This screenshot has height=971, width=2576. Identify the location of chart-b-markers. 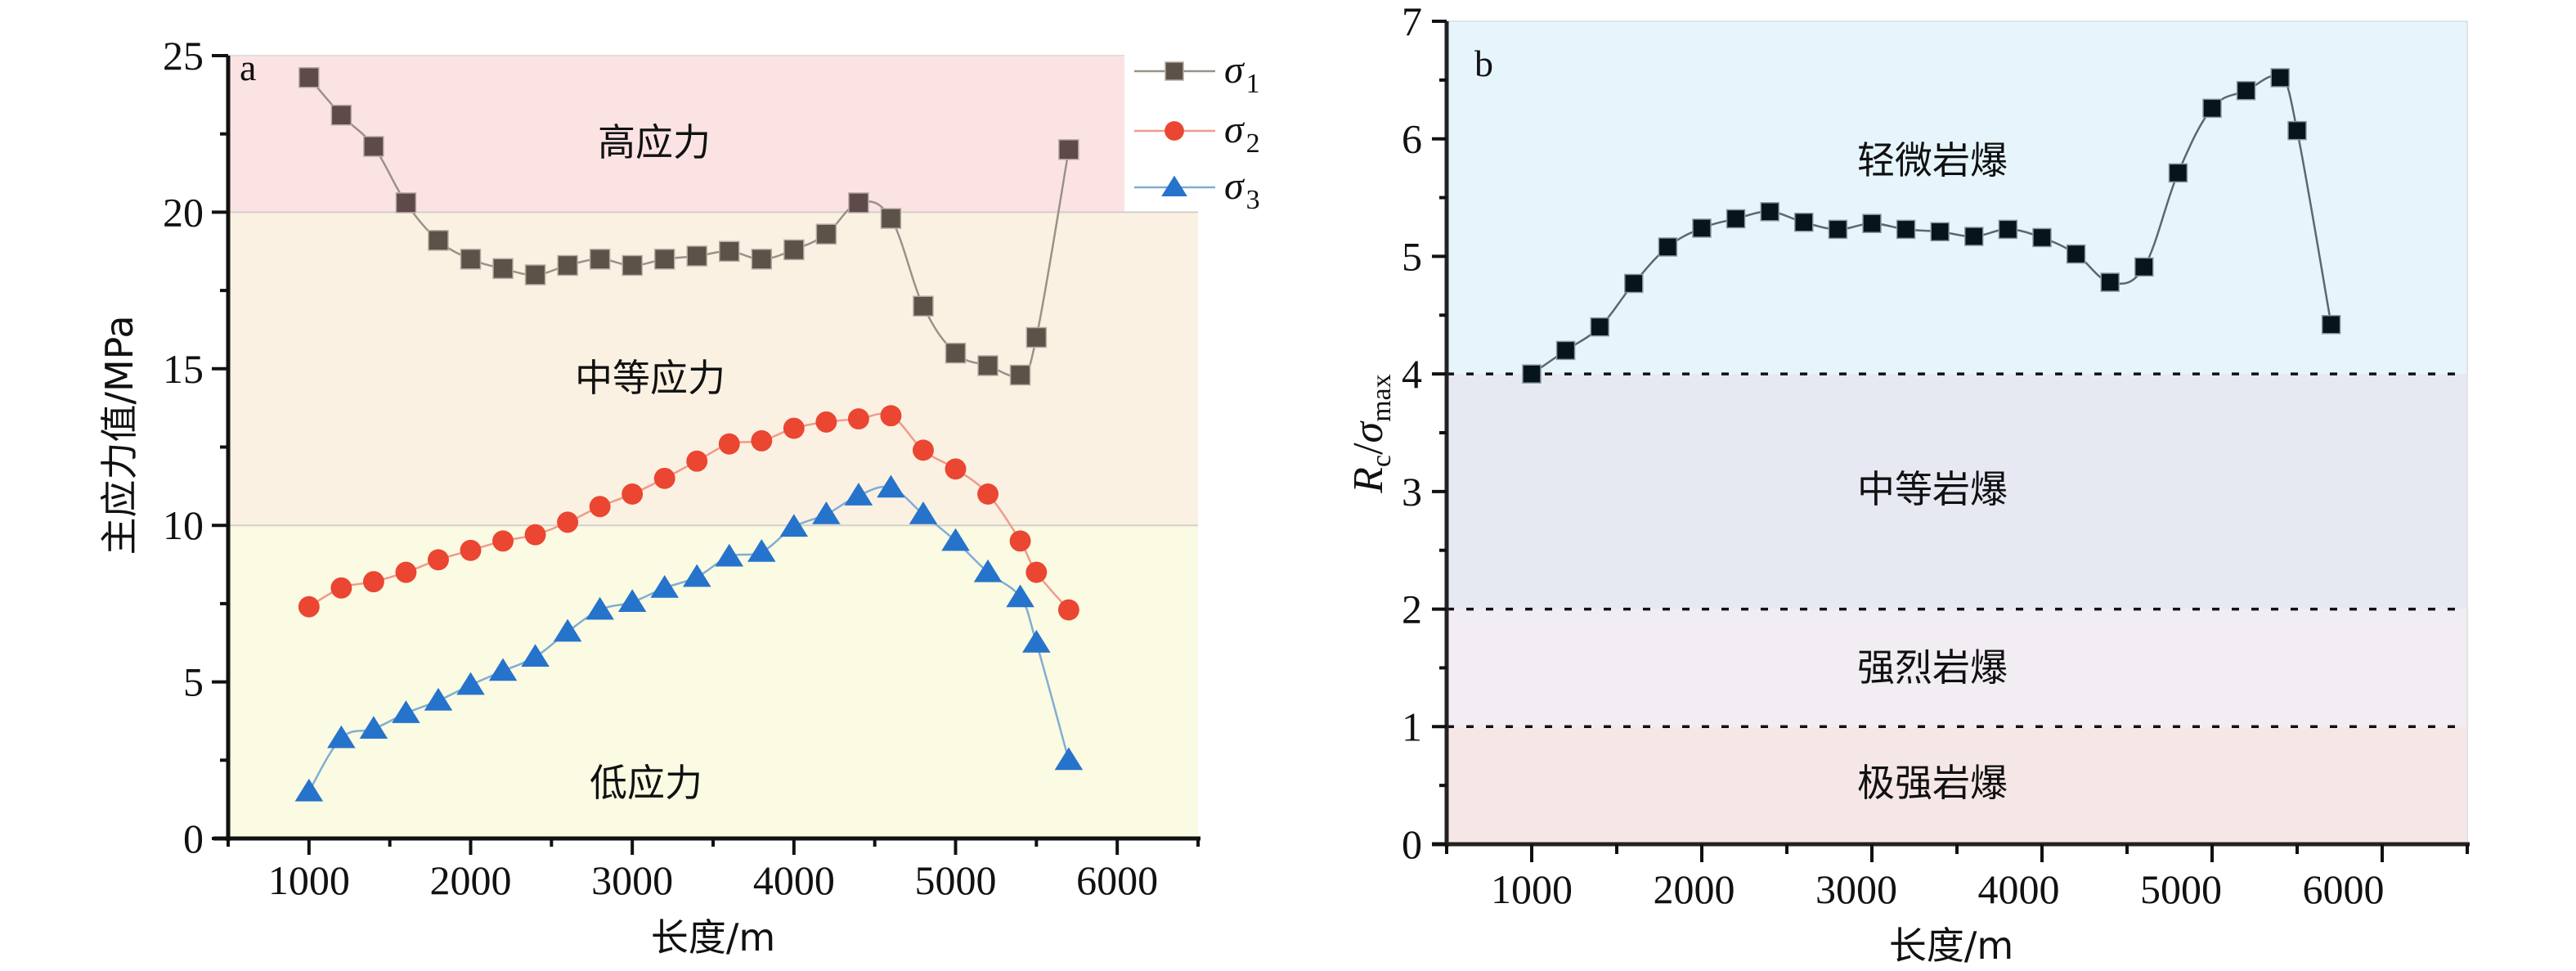
(1931, 226).